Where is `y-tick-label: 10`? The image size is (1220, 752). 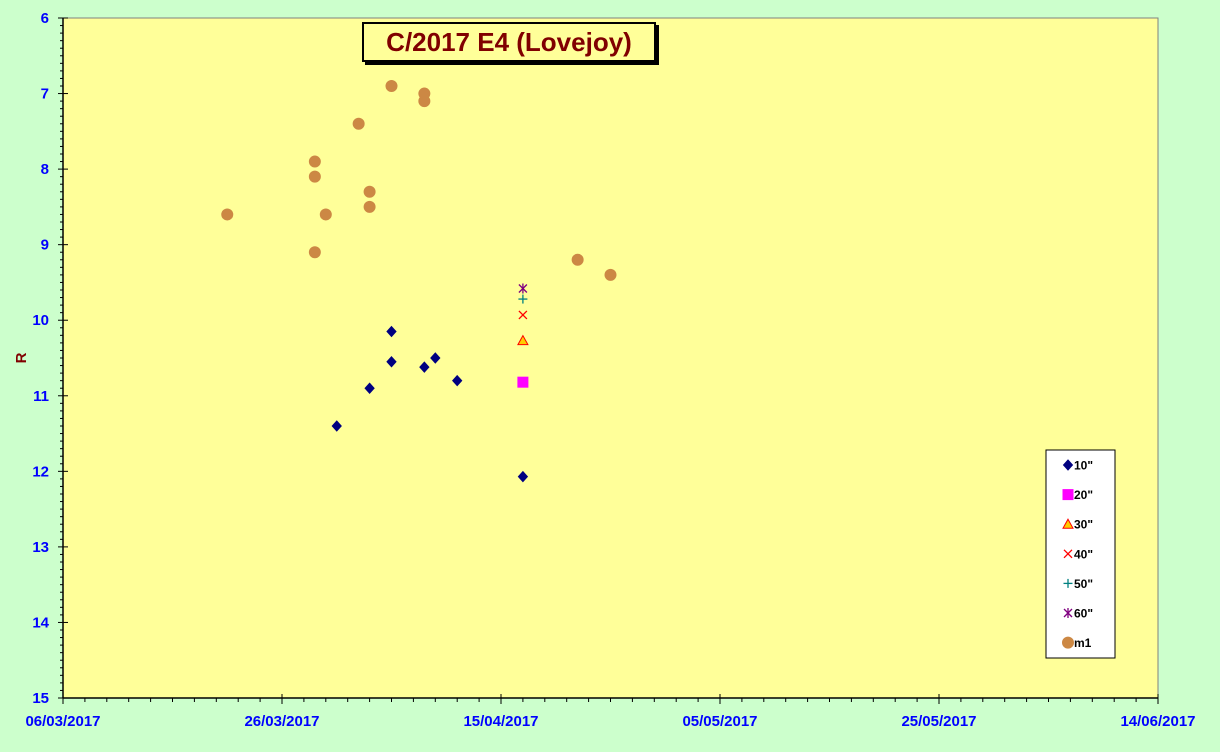 y-tick-label: 10 is located at coordinates (40, 320).